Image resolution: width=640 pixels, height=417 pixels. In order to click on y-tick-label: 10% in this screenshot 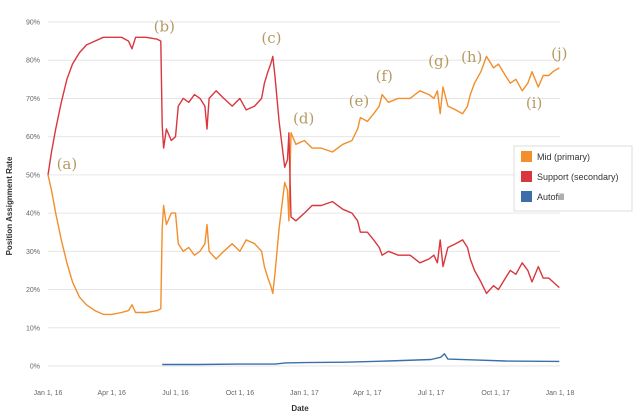, I will do `click(33, 328)`.